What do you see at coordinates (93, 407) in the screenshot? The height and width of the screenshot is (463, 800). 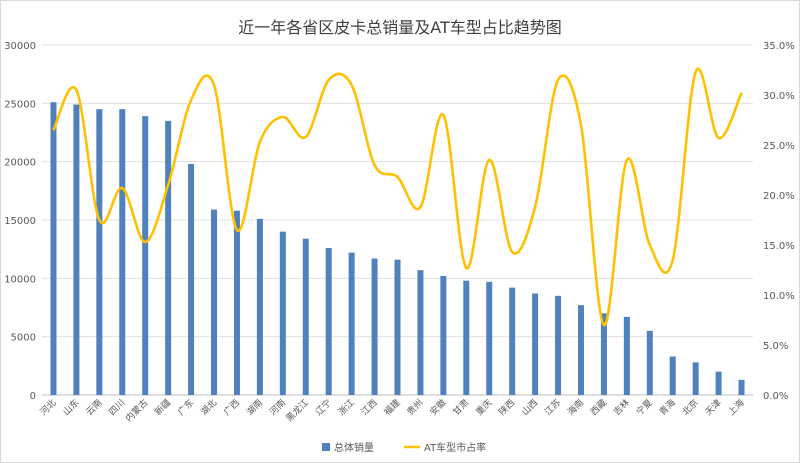 I see `category-label: 云南` at bounding box center [93, 407].